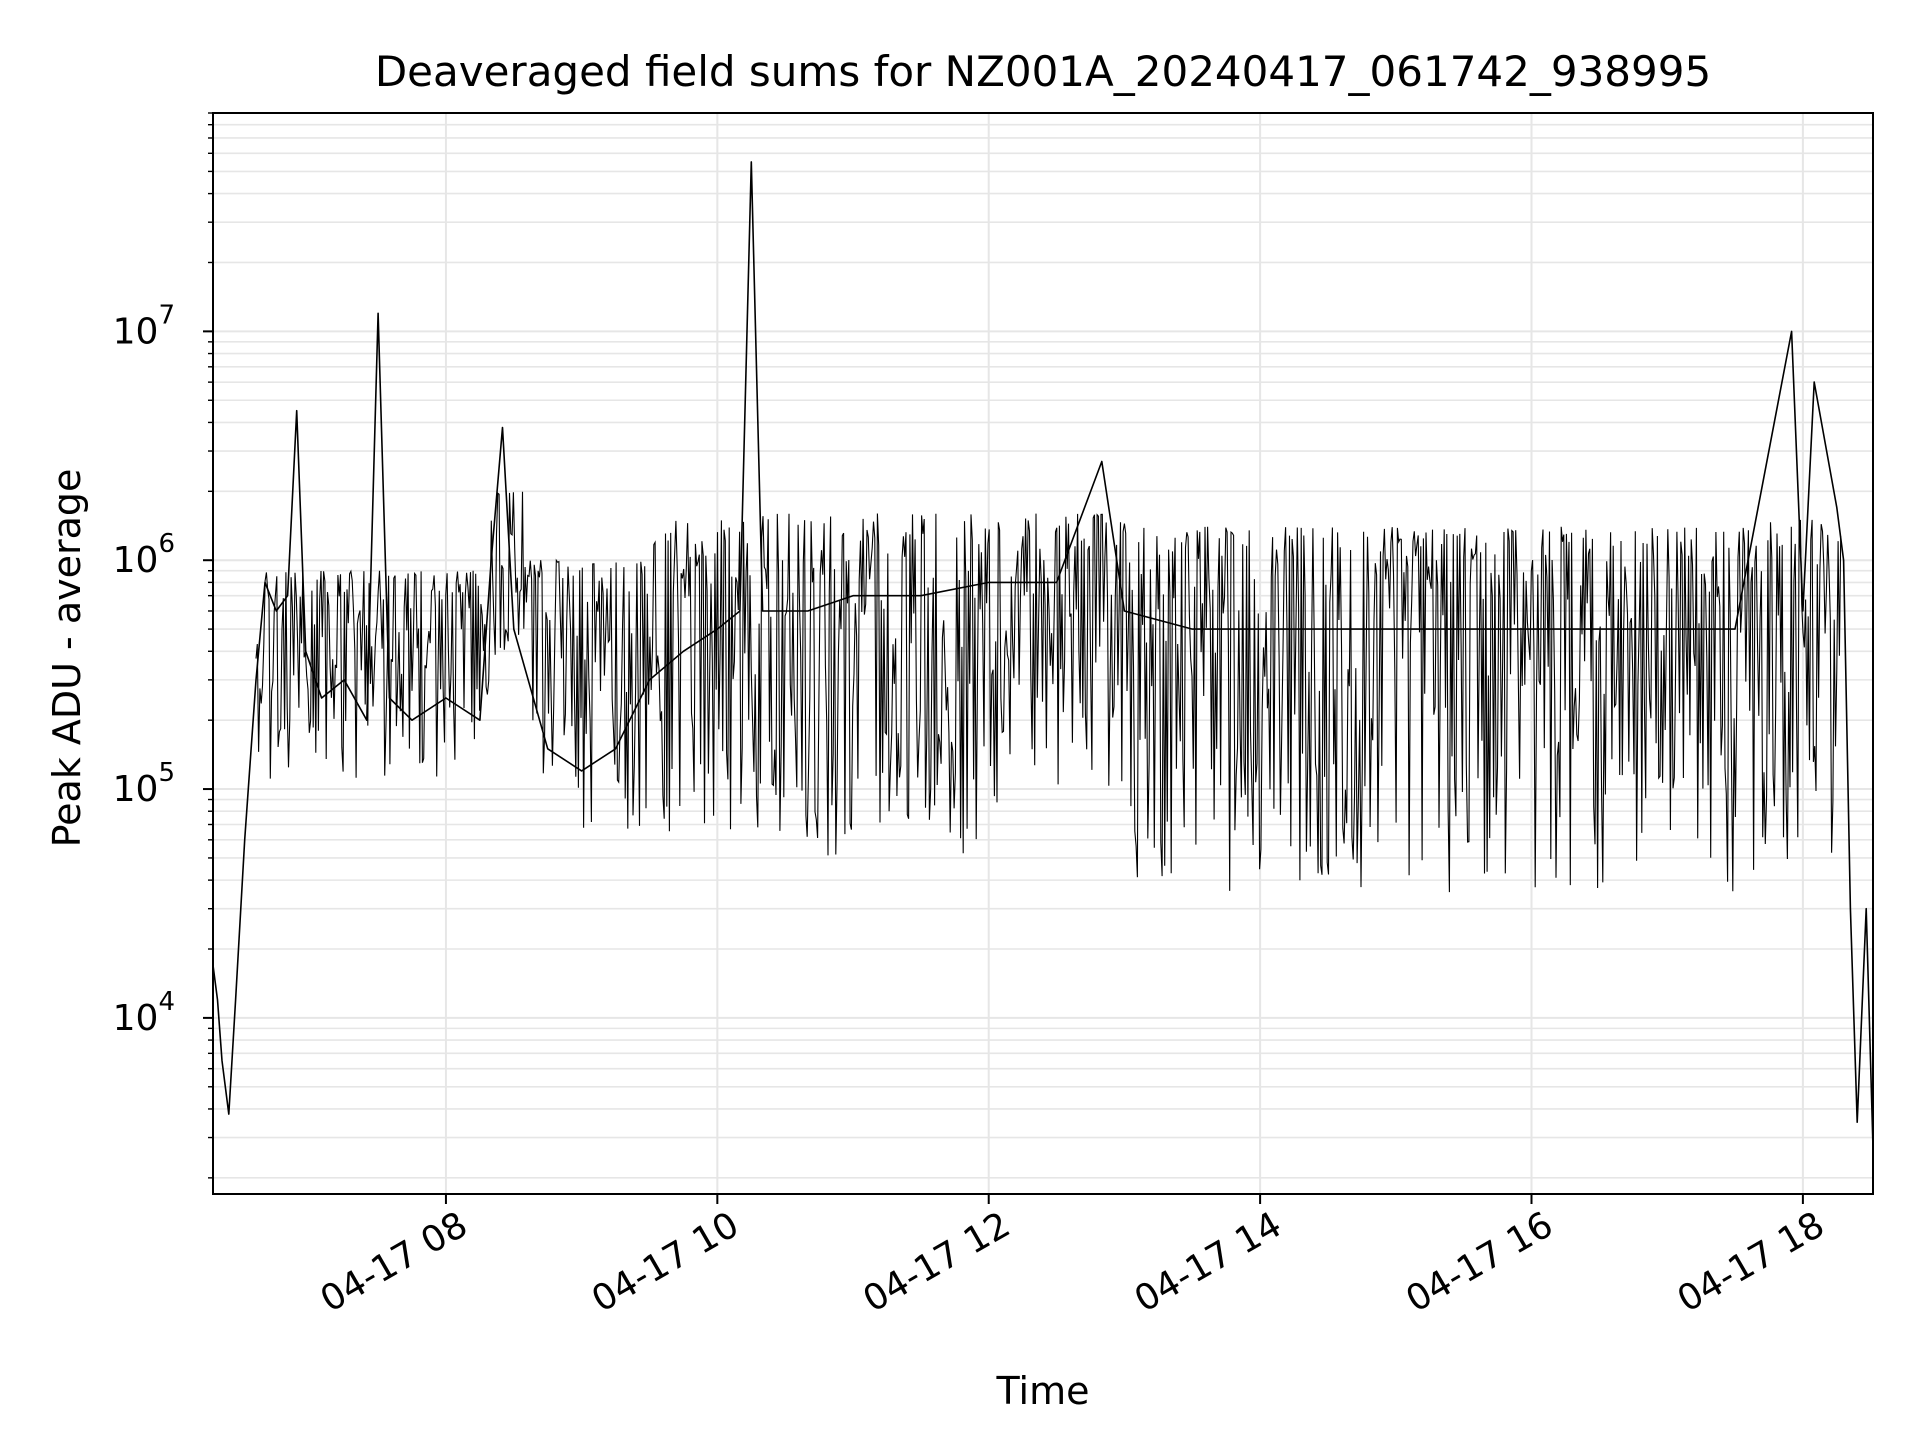  What do you see at coordinates (67, 658) in the screenshot?
I see `y-axis-label: Peak ADU - average` at bounding box center [67, 658].